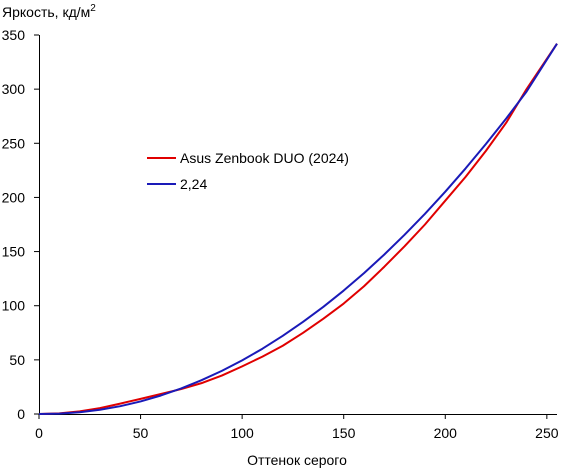 The width and height of the screenshot is (561, 469). I want to click on y-tick-label: 350, so click(14, 35).